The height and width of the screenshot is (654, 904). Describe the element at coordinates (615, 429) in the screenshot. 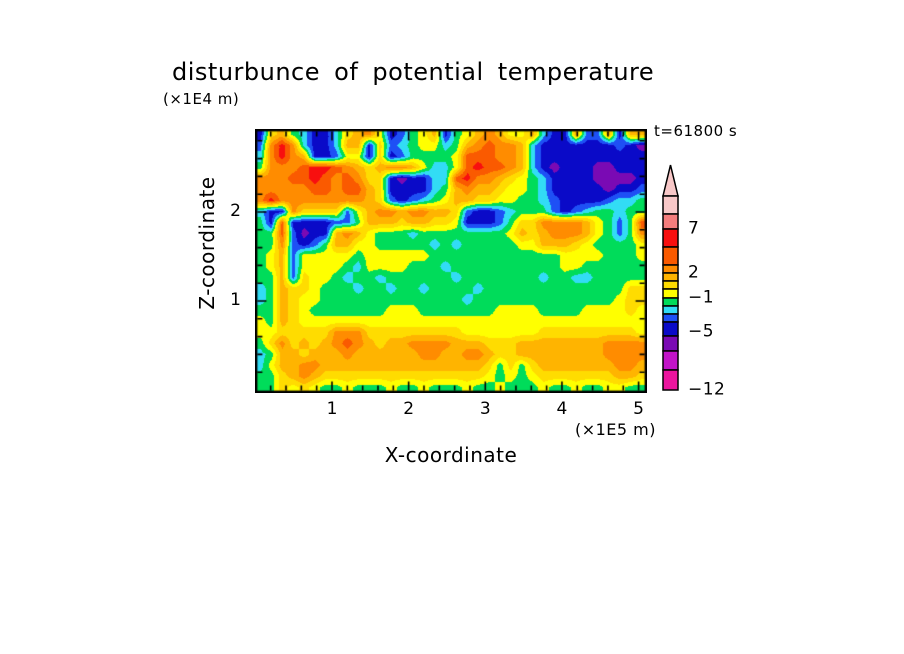

I see `x-axis-unit: (×1E5 m)` at that location.